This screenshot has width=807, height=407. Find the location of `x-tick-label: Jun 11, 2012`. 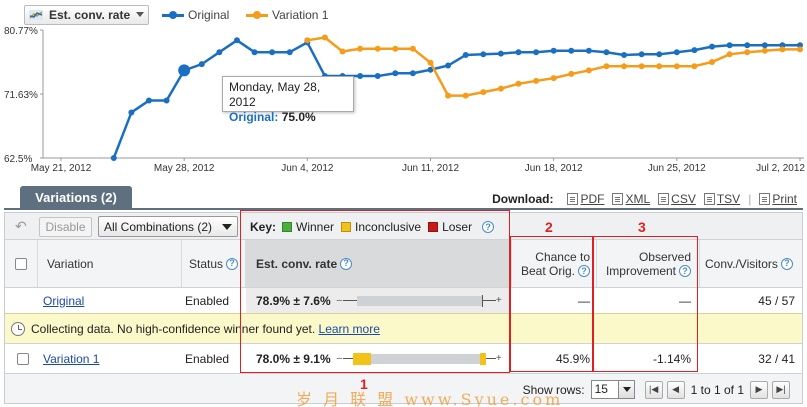

x-tick-label: Jun 11, 2012 is located at coordinates (431, 168).